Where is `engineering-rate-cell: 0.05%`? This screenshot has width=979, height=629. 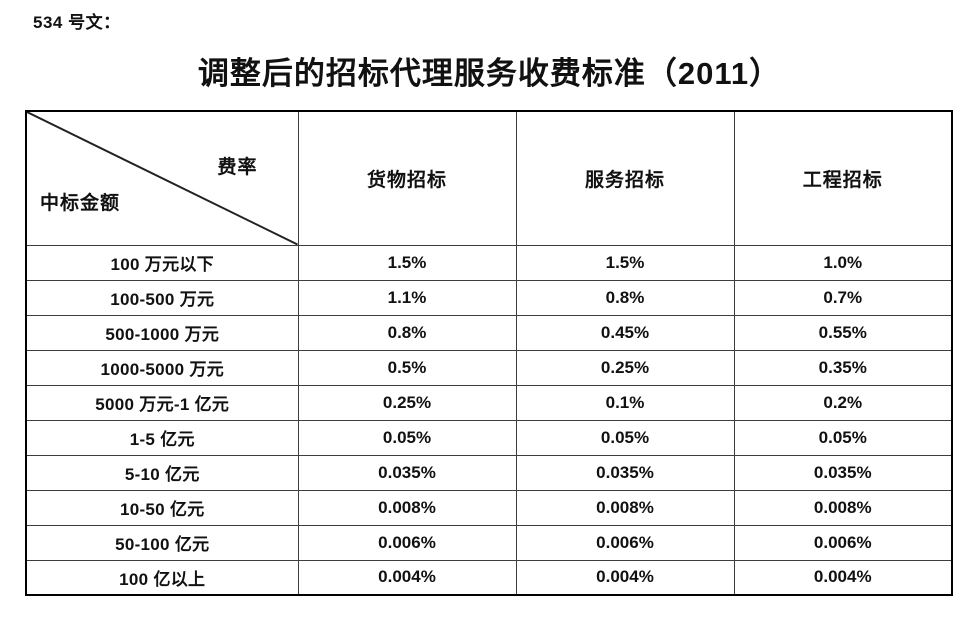
engineering-rate-cell: 0.05% is located at coordinates (843, 437).